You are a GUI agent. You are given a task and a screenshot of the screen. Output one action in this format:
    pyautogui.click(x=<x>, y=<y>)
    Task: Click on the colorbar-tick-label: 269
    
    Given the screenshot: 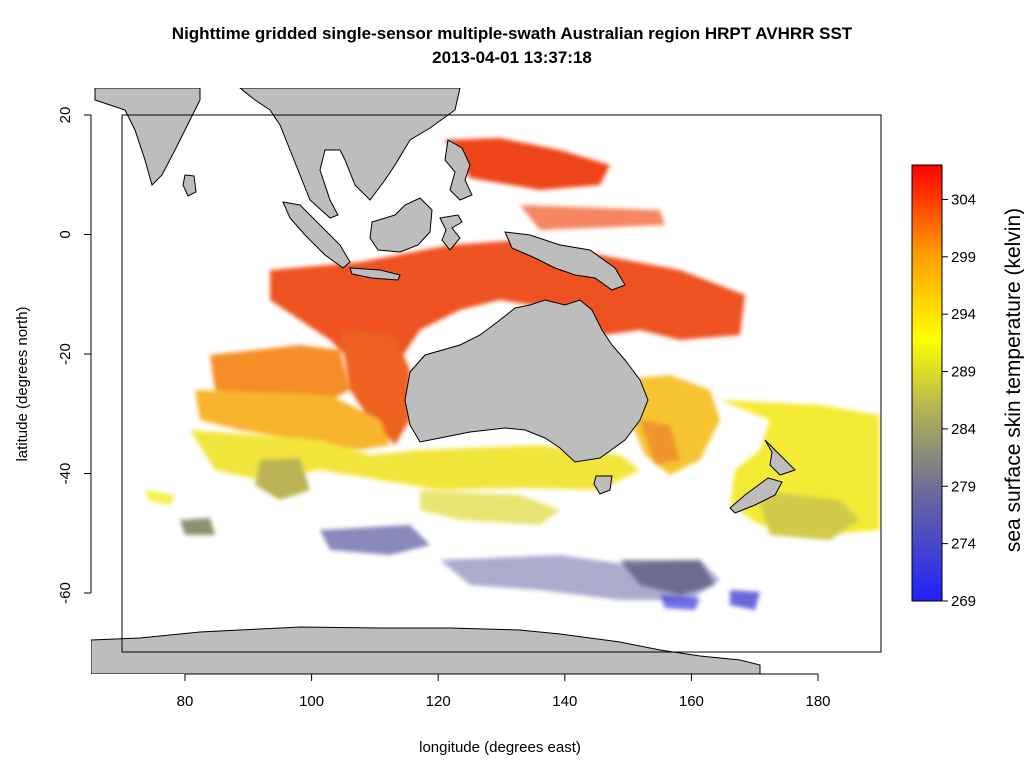 What is the action you would take?
    pyautogui.click(x=963, y=601)
    